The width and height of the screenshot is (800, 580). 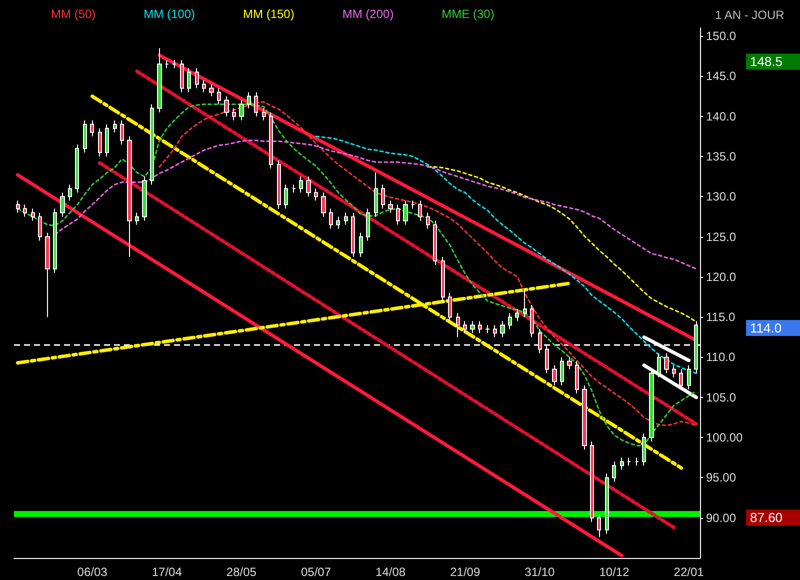 What do you see at coordinates (721, 517) in the screenshot?
I see `y-tick-label: 90.00` at bounding box center [721, 517].